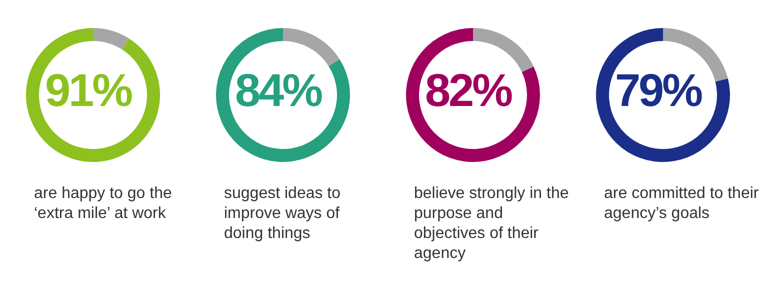 The image size is (768, 299). Describe the element at coordinates (468, 90) in the screenshot. I see `data-label: 82%` at that location.